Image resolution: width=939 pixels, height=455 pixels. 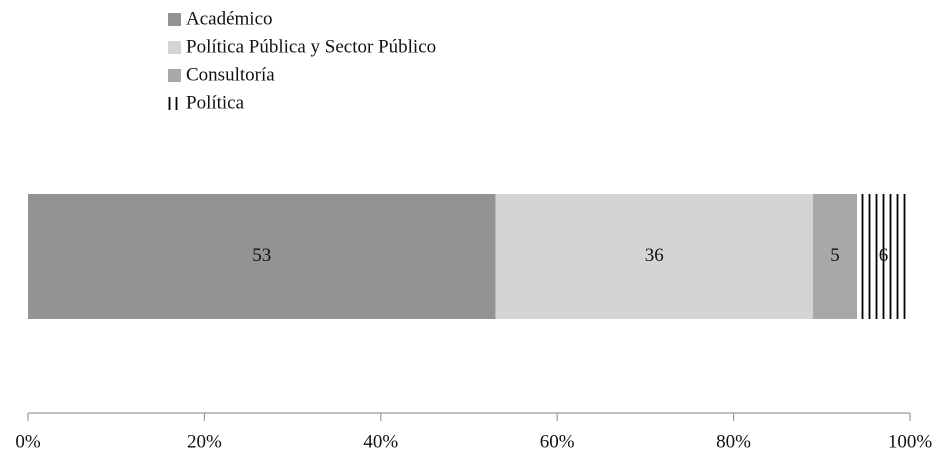 I want to click on data-label: 6, so click(x=884, y=255).